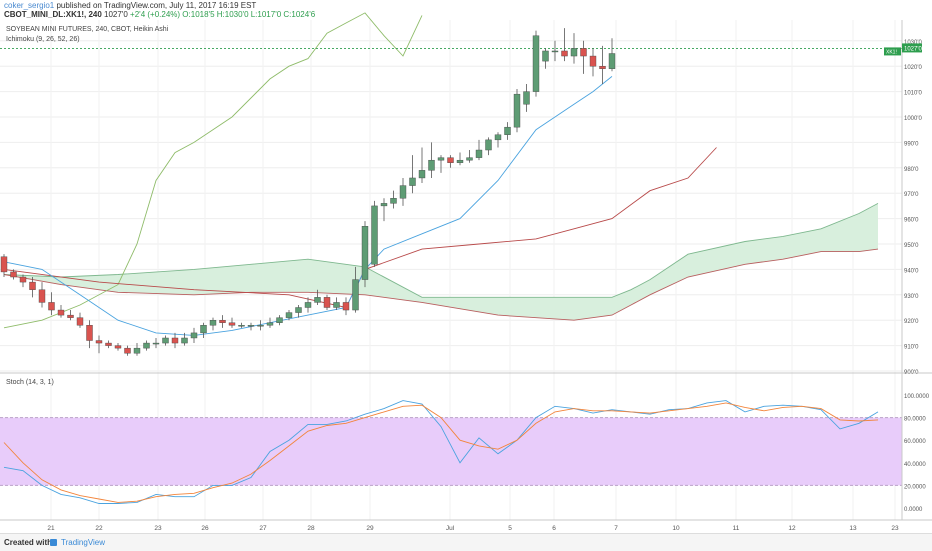 The image size is (932, 551). What do you see at coordinates (915, 420) in the screenshot?
I see `stoch-tick-label: 80.0000` at bounding box center [915, 420].